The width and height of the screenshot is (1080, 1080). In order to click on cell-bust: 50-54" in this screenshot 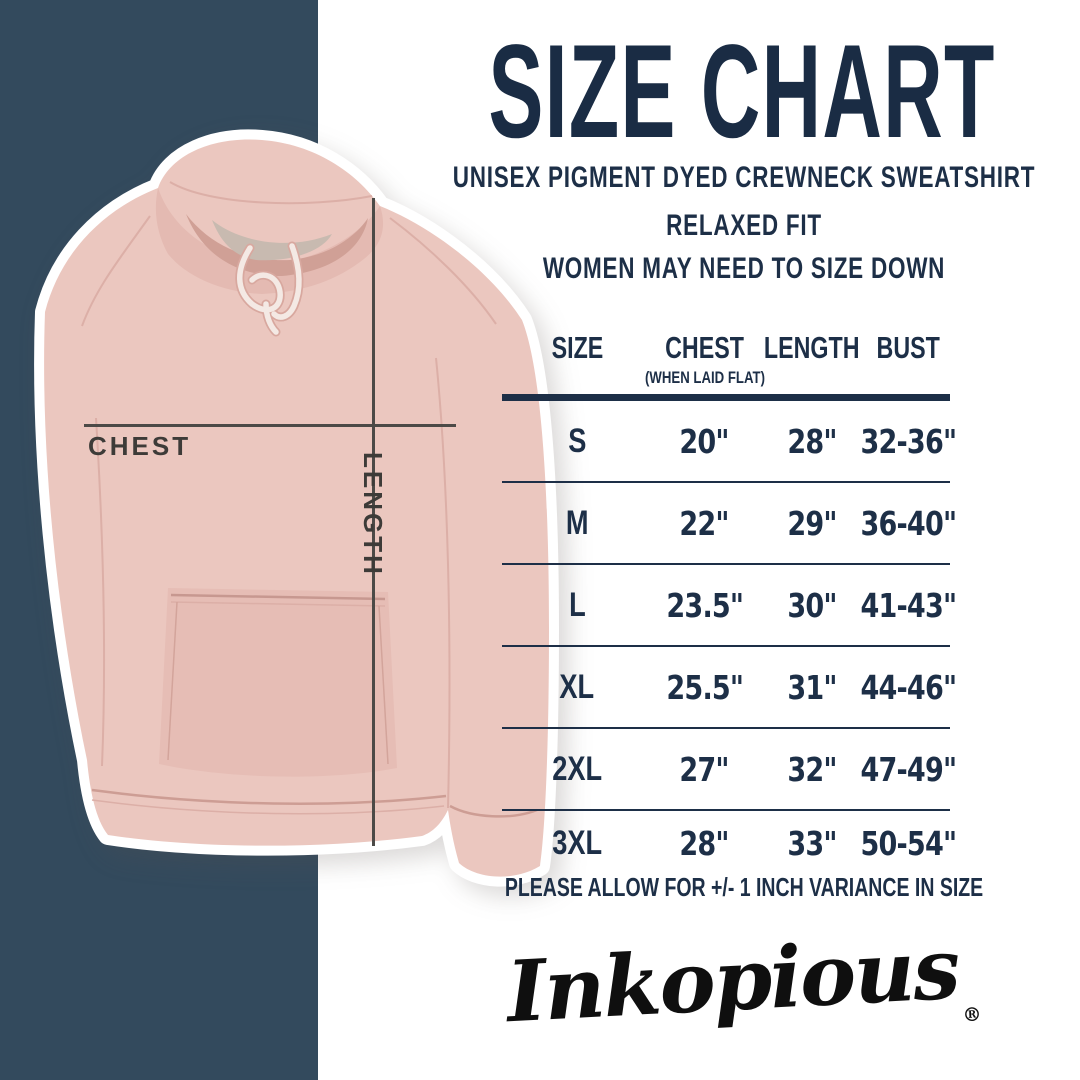, I will do `click(909, 843)`.